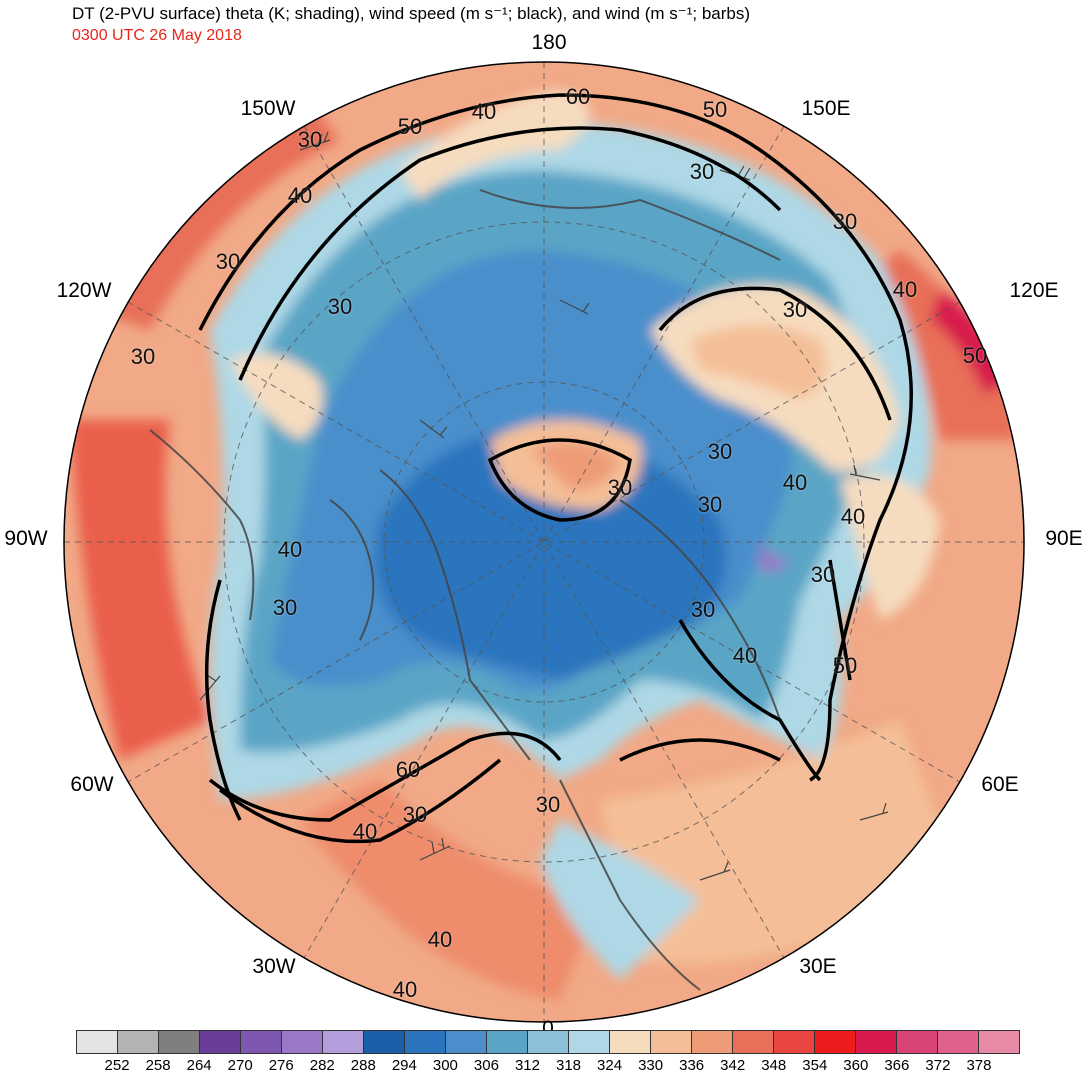 The width and height of the screenshot is (1088, 1076). Describe the element at coordinates (733, 1065) in the screenshot. I see `colorbar-tick-label: 342` at that location.